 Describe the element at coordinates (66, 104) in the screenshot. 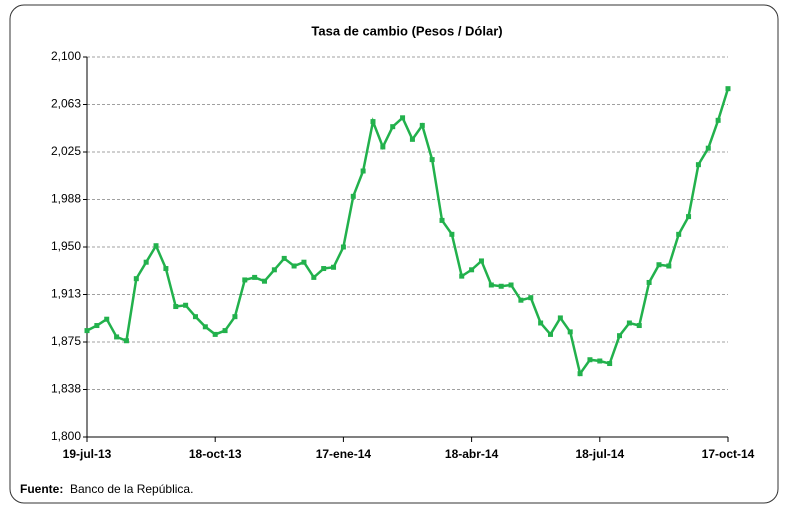

I see `y-tick-label: 2,063` at that location.